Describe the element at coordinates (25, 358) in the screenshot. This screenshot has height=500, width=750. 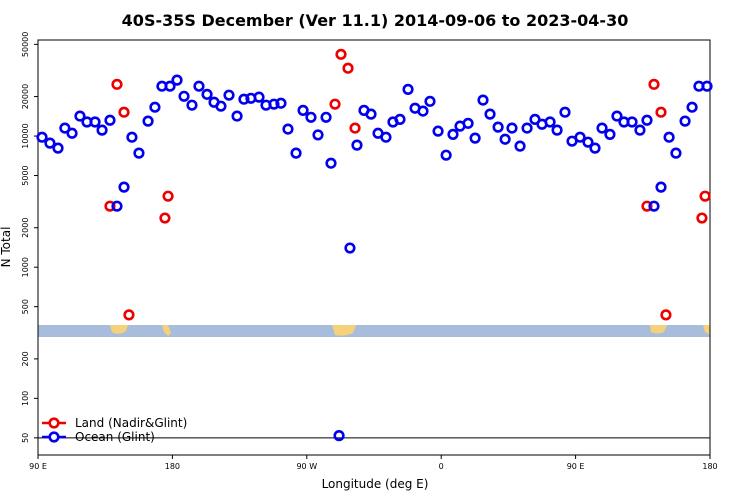
I see `y-tick-label: 200` at that location.